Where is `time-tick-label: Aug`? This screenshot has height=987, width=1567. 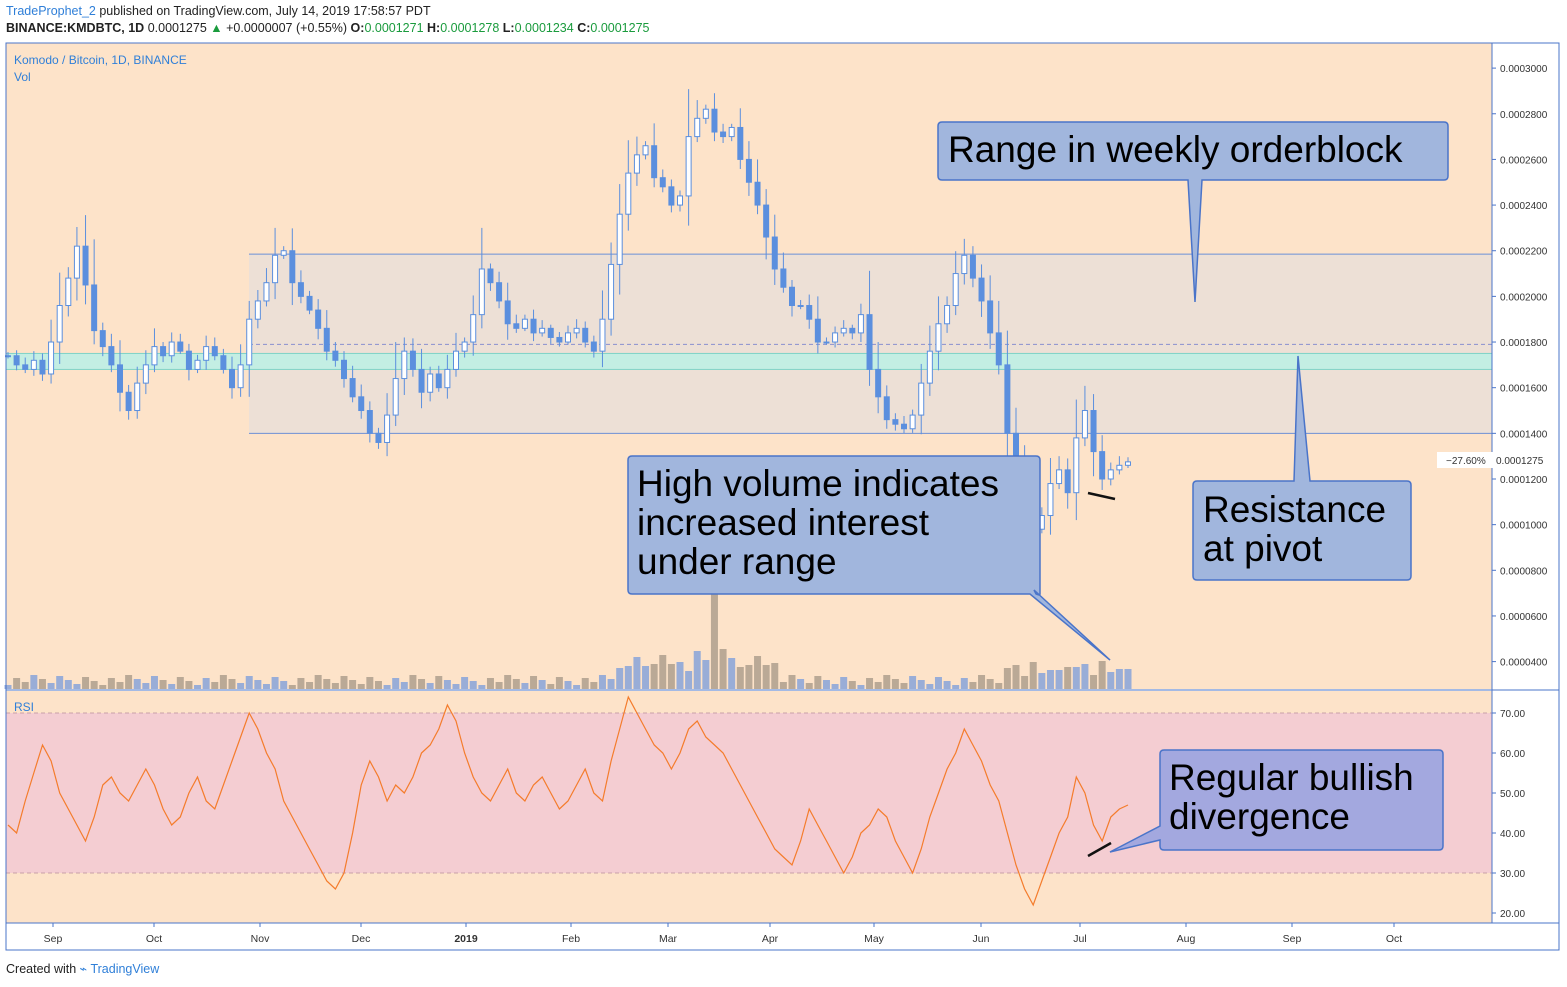 time-tick-label: Aug is located at coordinates (1186, 939).